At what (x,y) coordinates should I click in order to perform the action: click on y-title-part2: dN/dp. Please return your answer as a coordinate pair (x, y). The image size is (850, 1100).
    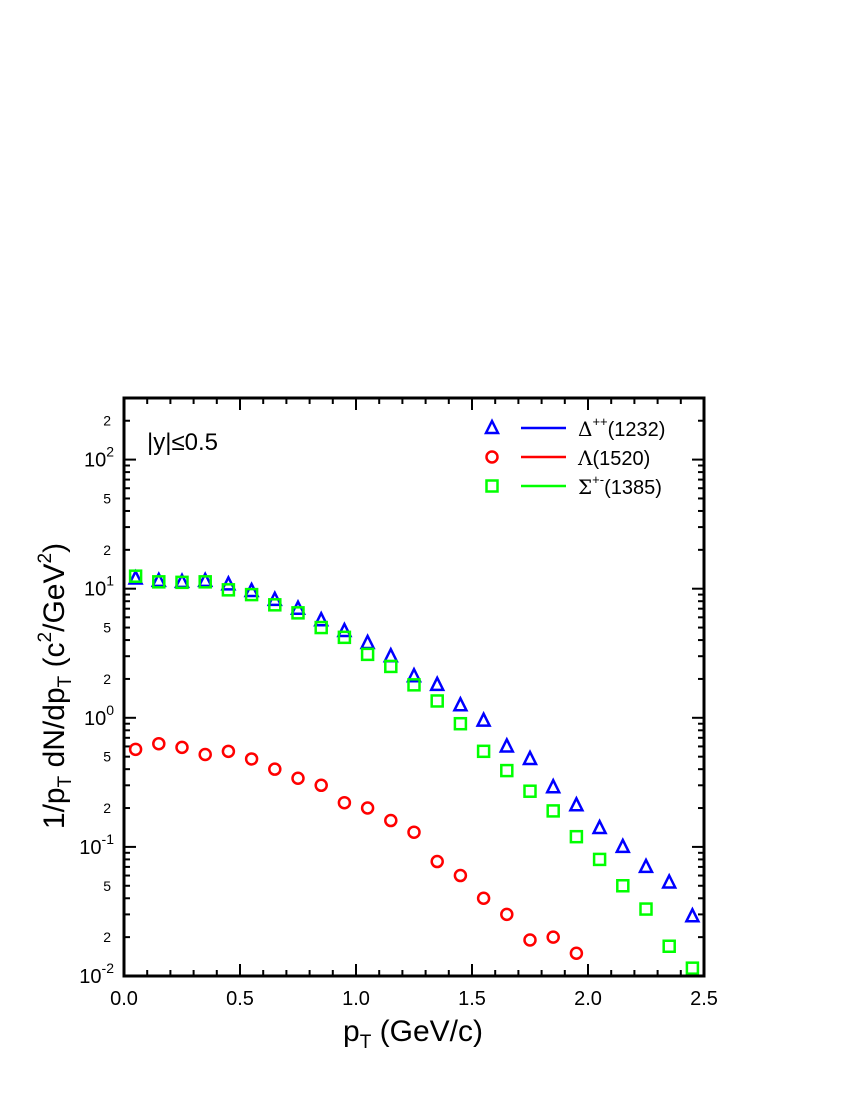
    Looking at the image, I should click on (54, 731).